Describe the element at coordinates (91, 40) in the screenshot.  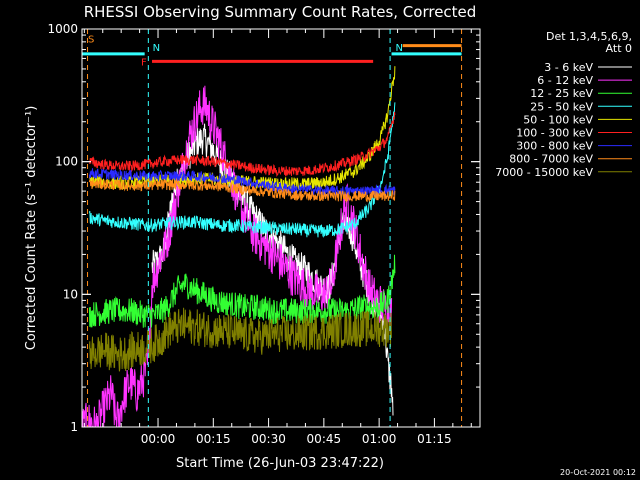
I see `flag-label-0: S` at that location.